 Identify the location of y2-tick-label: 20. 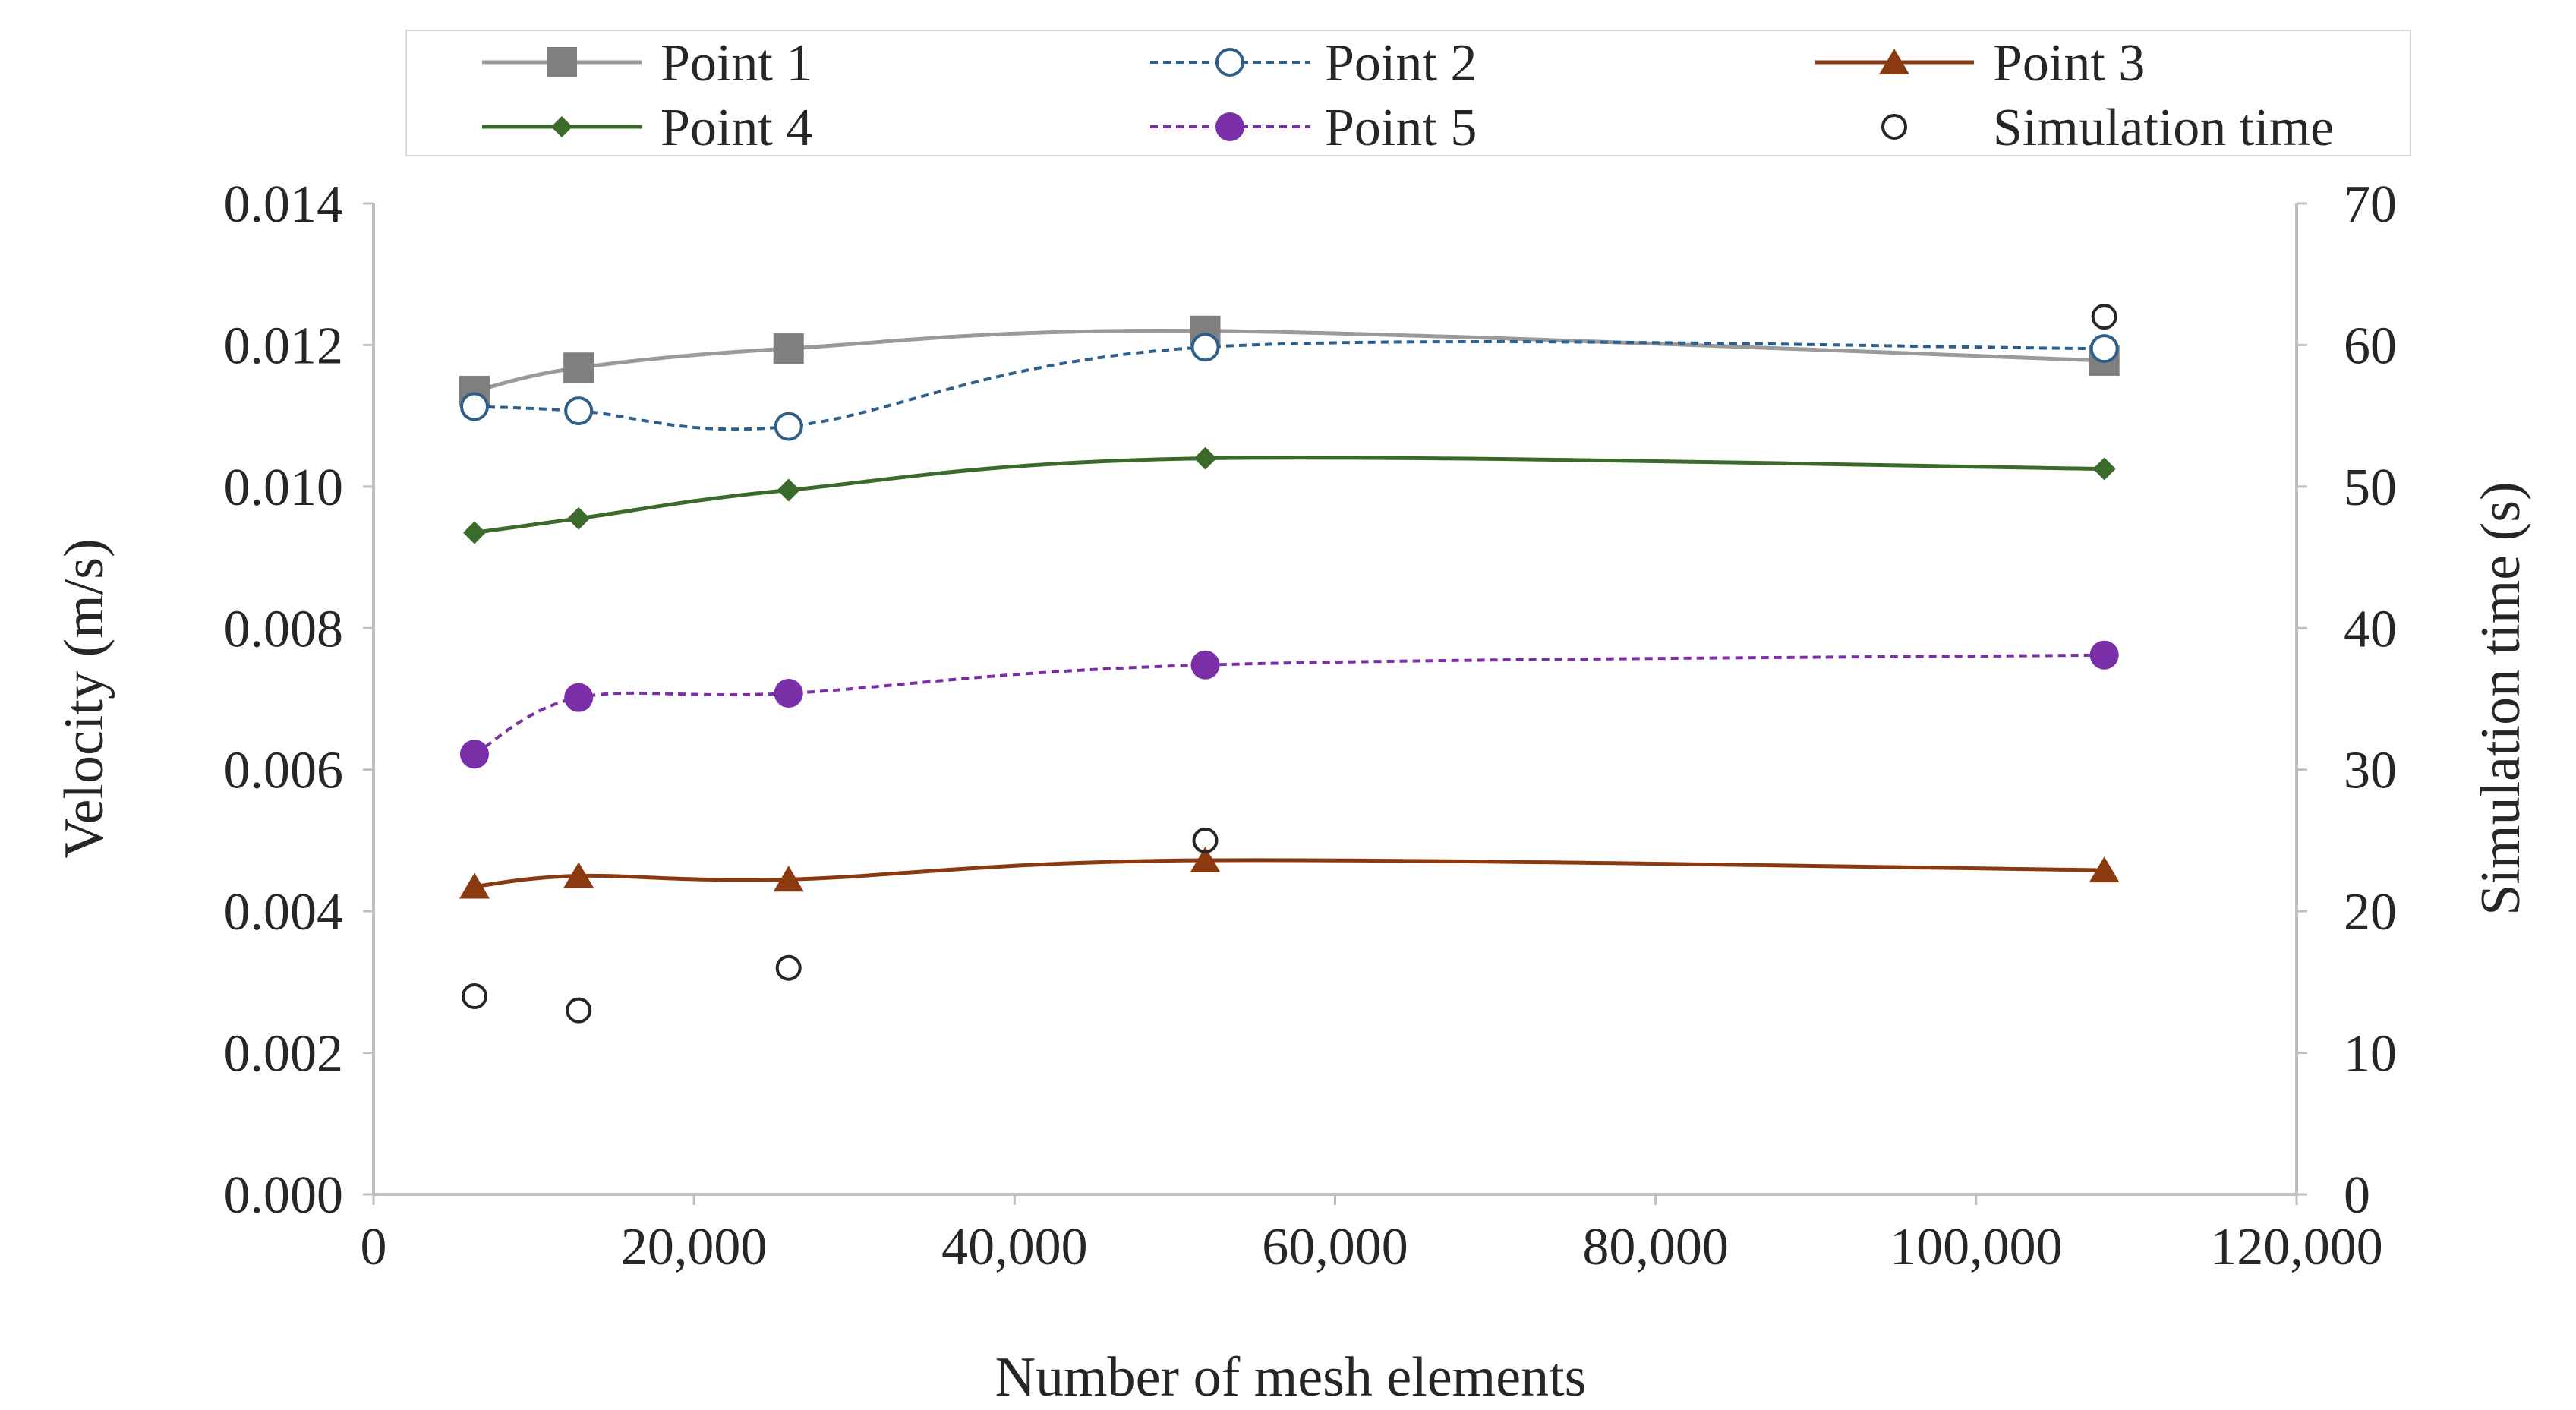
(2370, 913).